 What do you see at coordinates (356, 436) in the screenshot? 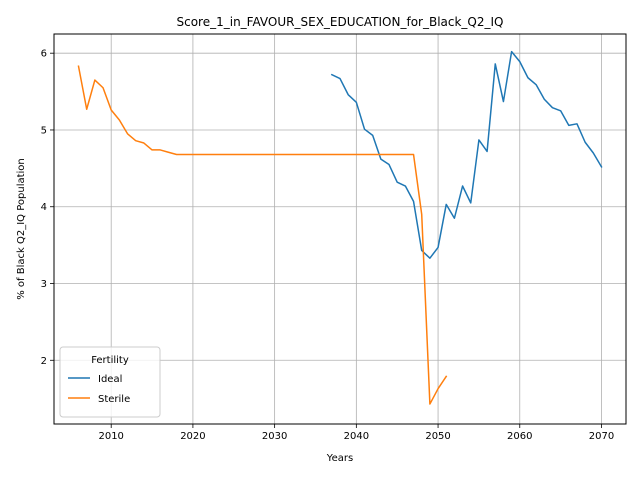
I see `x-tick-label: 2040` at bounding box center [356, 436].